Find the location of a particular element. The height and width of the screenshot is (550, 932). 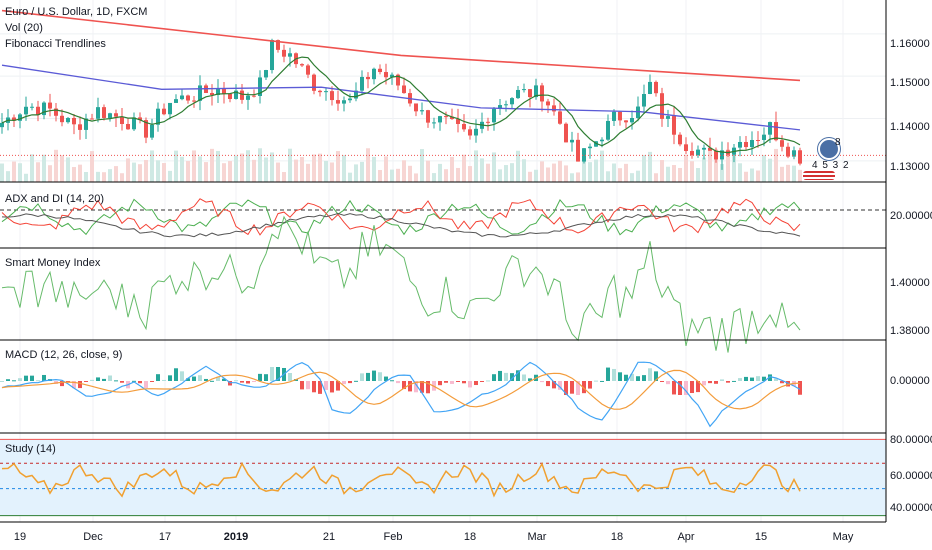

indicator-vol-label: Vol (20) is located at coordinates (24, 28).